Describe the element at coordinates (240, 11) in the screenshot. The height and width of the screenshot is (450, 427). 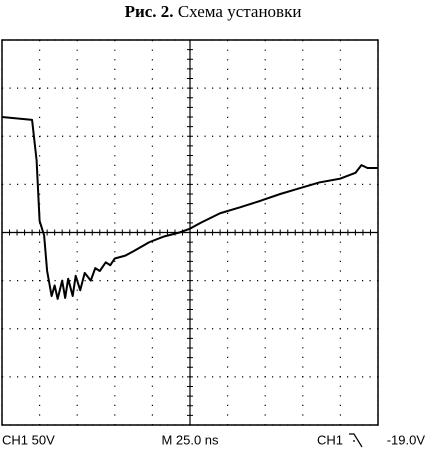
I see `title-text: Схема установки` at that location.